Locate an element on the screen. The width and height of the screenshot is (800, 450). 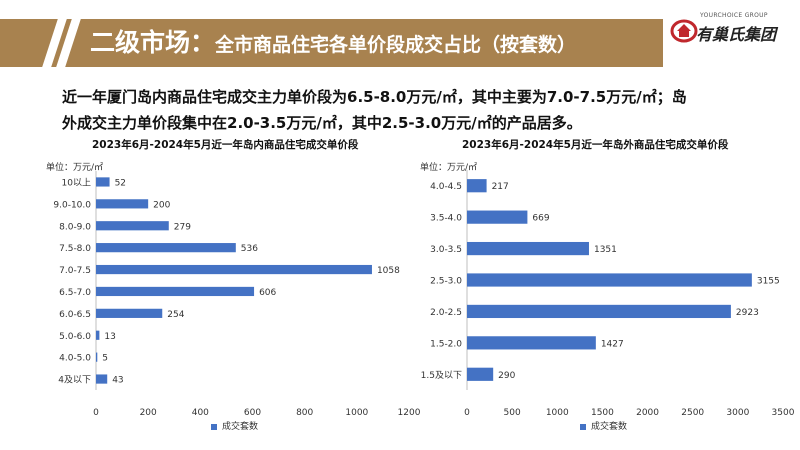
offisland-x-tick-label: 2500 is located at coordinates (692, 413).